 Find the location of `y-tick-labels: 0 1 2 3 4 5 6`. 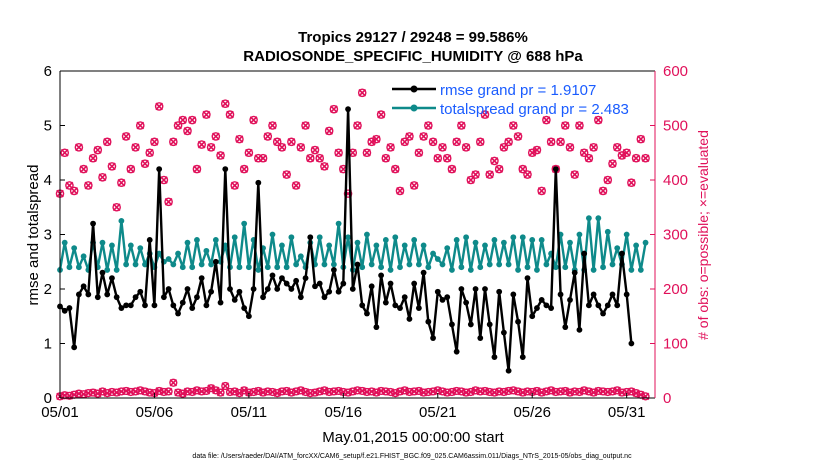

y-tick-labels: 0 1 2 3 4 5 6 is located at coordinates (48, 235).